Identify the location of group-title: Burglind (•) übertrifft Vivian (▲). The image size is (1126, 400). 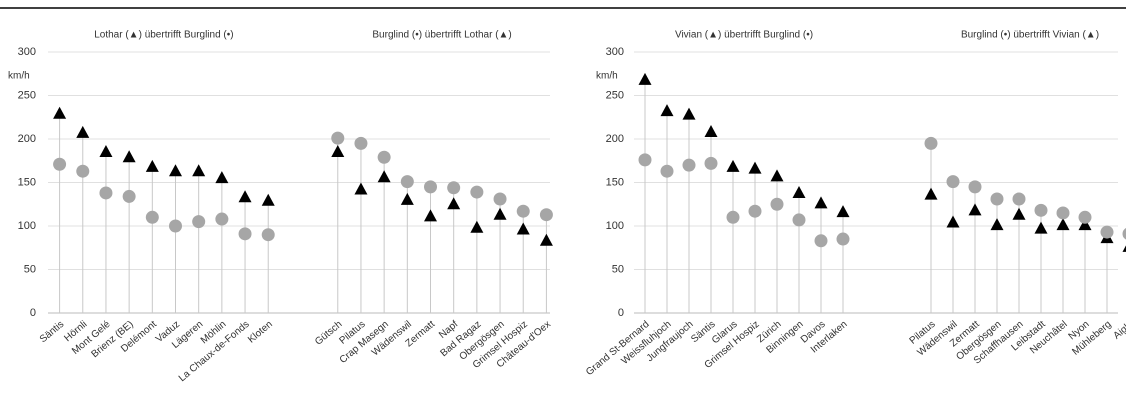
(1030, 35).